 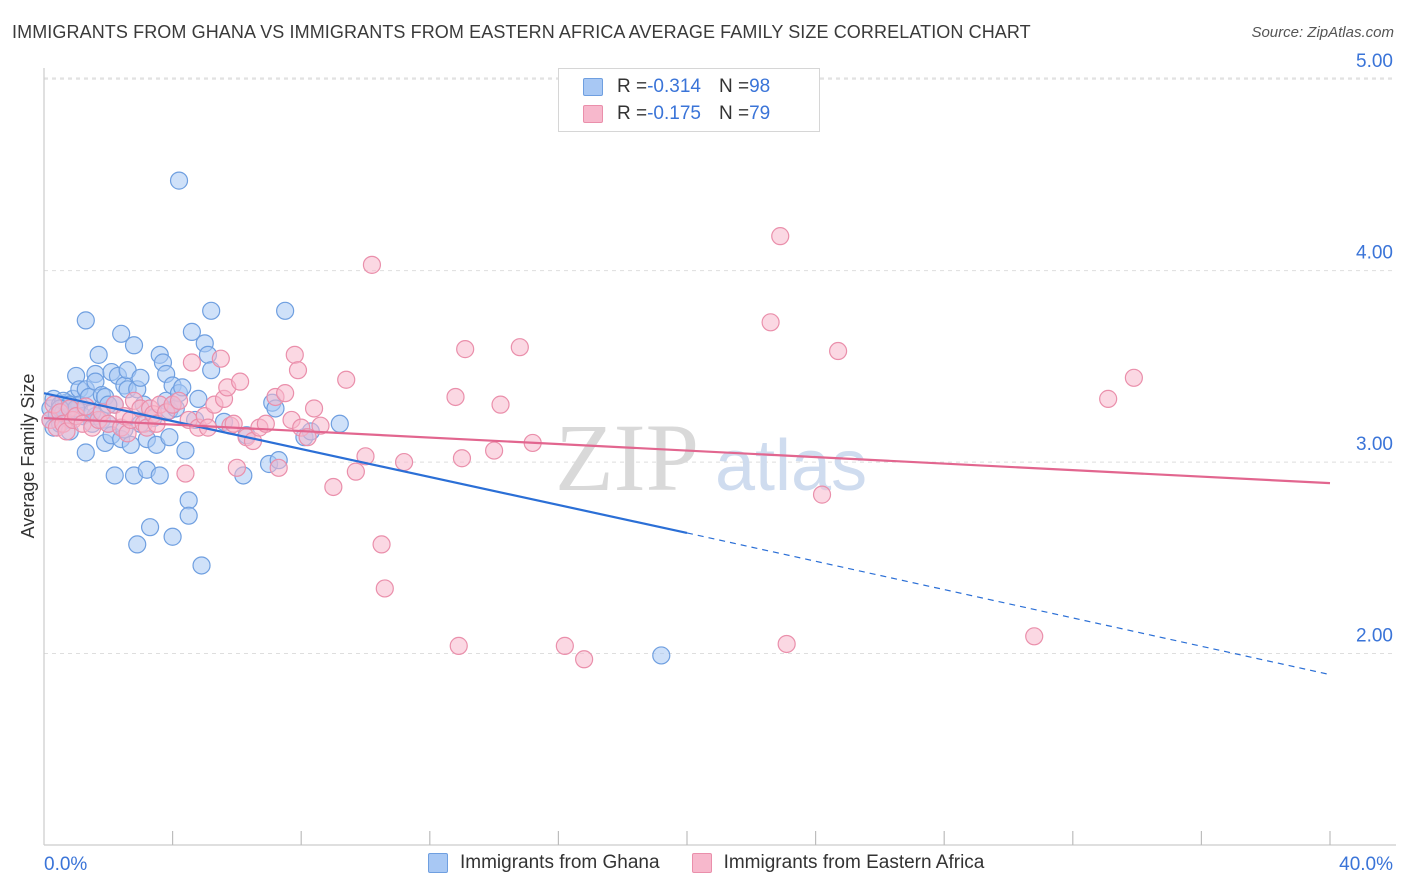 I want to click on x-tick-label: 40.0%, so click(x=1366, y=864).